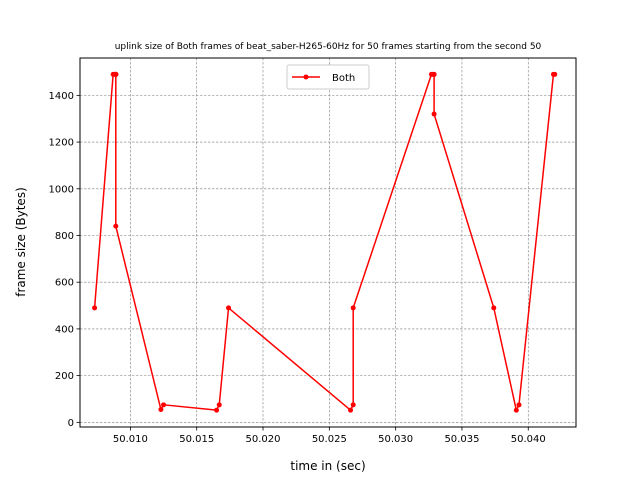 The image size is (640, 480). What do you see at coordinates (21, 242) in the screenshot?
I see `y-axis-label: frame size (Bytes)` at bounding box center [21, 242].